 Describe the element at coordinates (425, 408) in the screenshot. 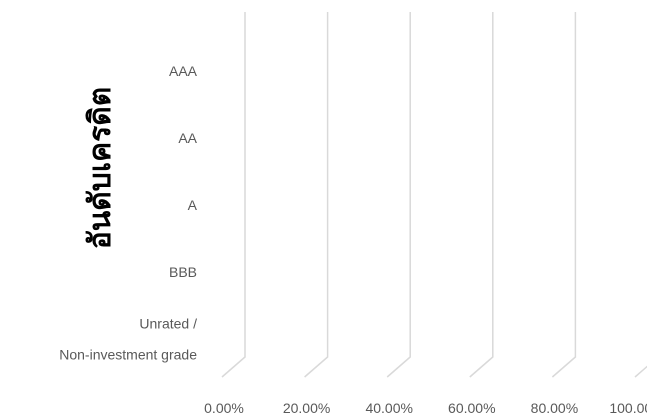

I see `x-axis-tick-labels: 0.00% 20.00% 40.00% 60.00% 80.00% 100.00%` at that location.